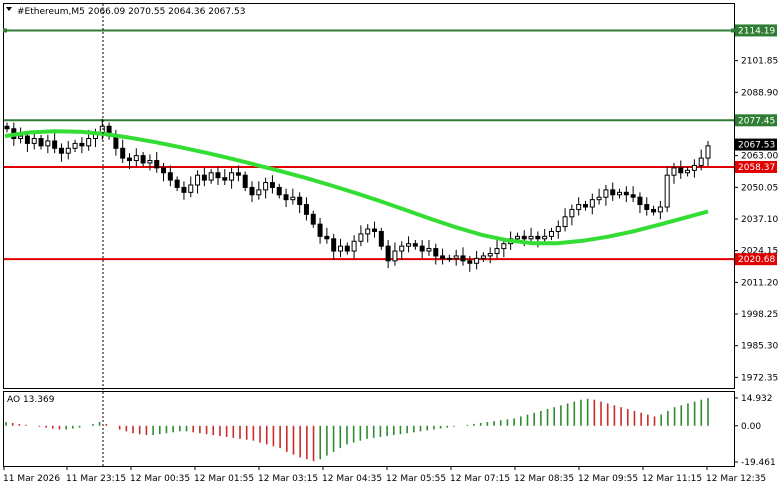  I want to click on collapse-arrow-icon, so click(9, 9).